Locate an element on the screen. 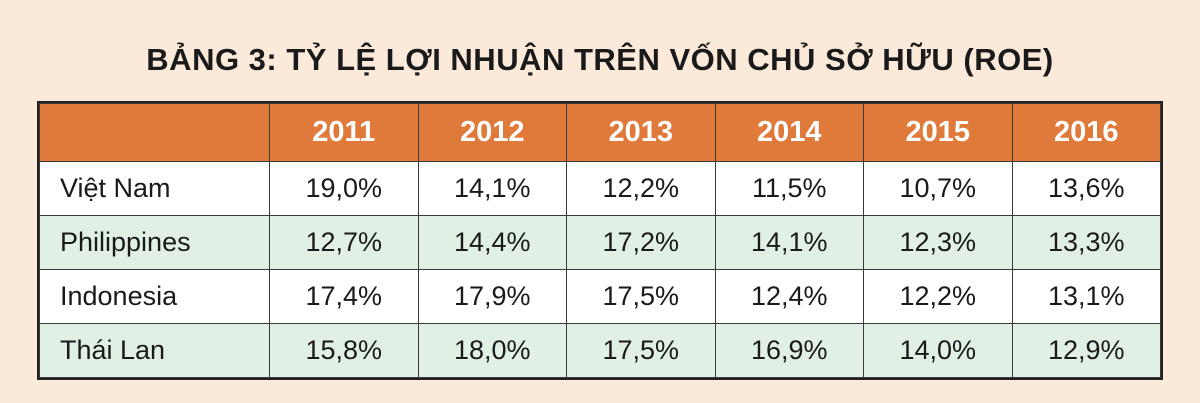  year-header: 2014 is located at coordinates (789, 132).